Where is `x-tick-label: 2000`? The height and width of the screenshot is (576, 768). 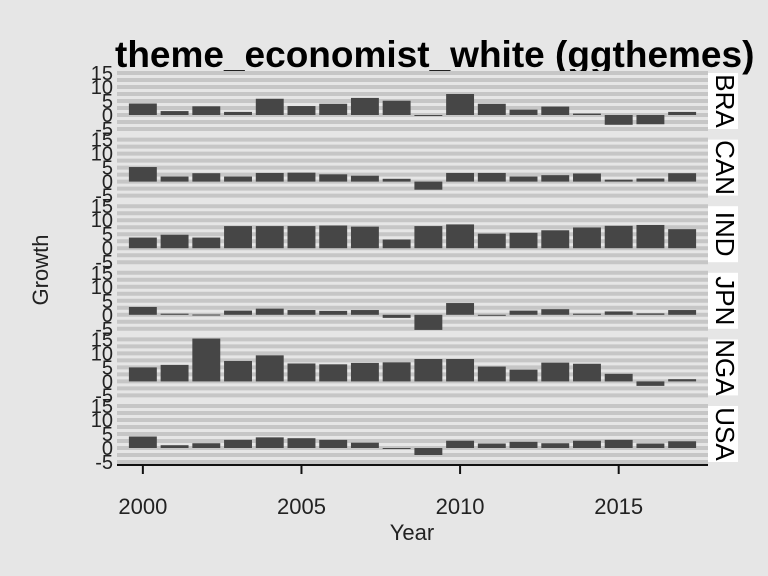
x-tick-label: 2000 is located at coordinates (142, 506).